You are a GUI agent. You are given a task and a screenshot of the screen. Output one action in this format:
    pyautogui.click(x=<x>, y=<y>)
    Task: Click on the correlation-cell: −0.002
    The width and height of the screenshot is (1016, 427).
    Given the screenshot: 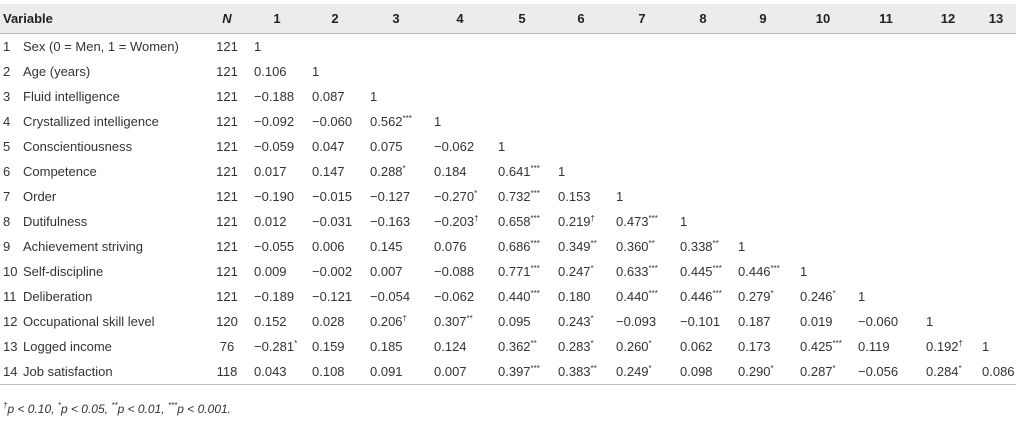 What is the action you would take?
    pyautogui.click(x=335, y=271)
    